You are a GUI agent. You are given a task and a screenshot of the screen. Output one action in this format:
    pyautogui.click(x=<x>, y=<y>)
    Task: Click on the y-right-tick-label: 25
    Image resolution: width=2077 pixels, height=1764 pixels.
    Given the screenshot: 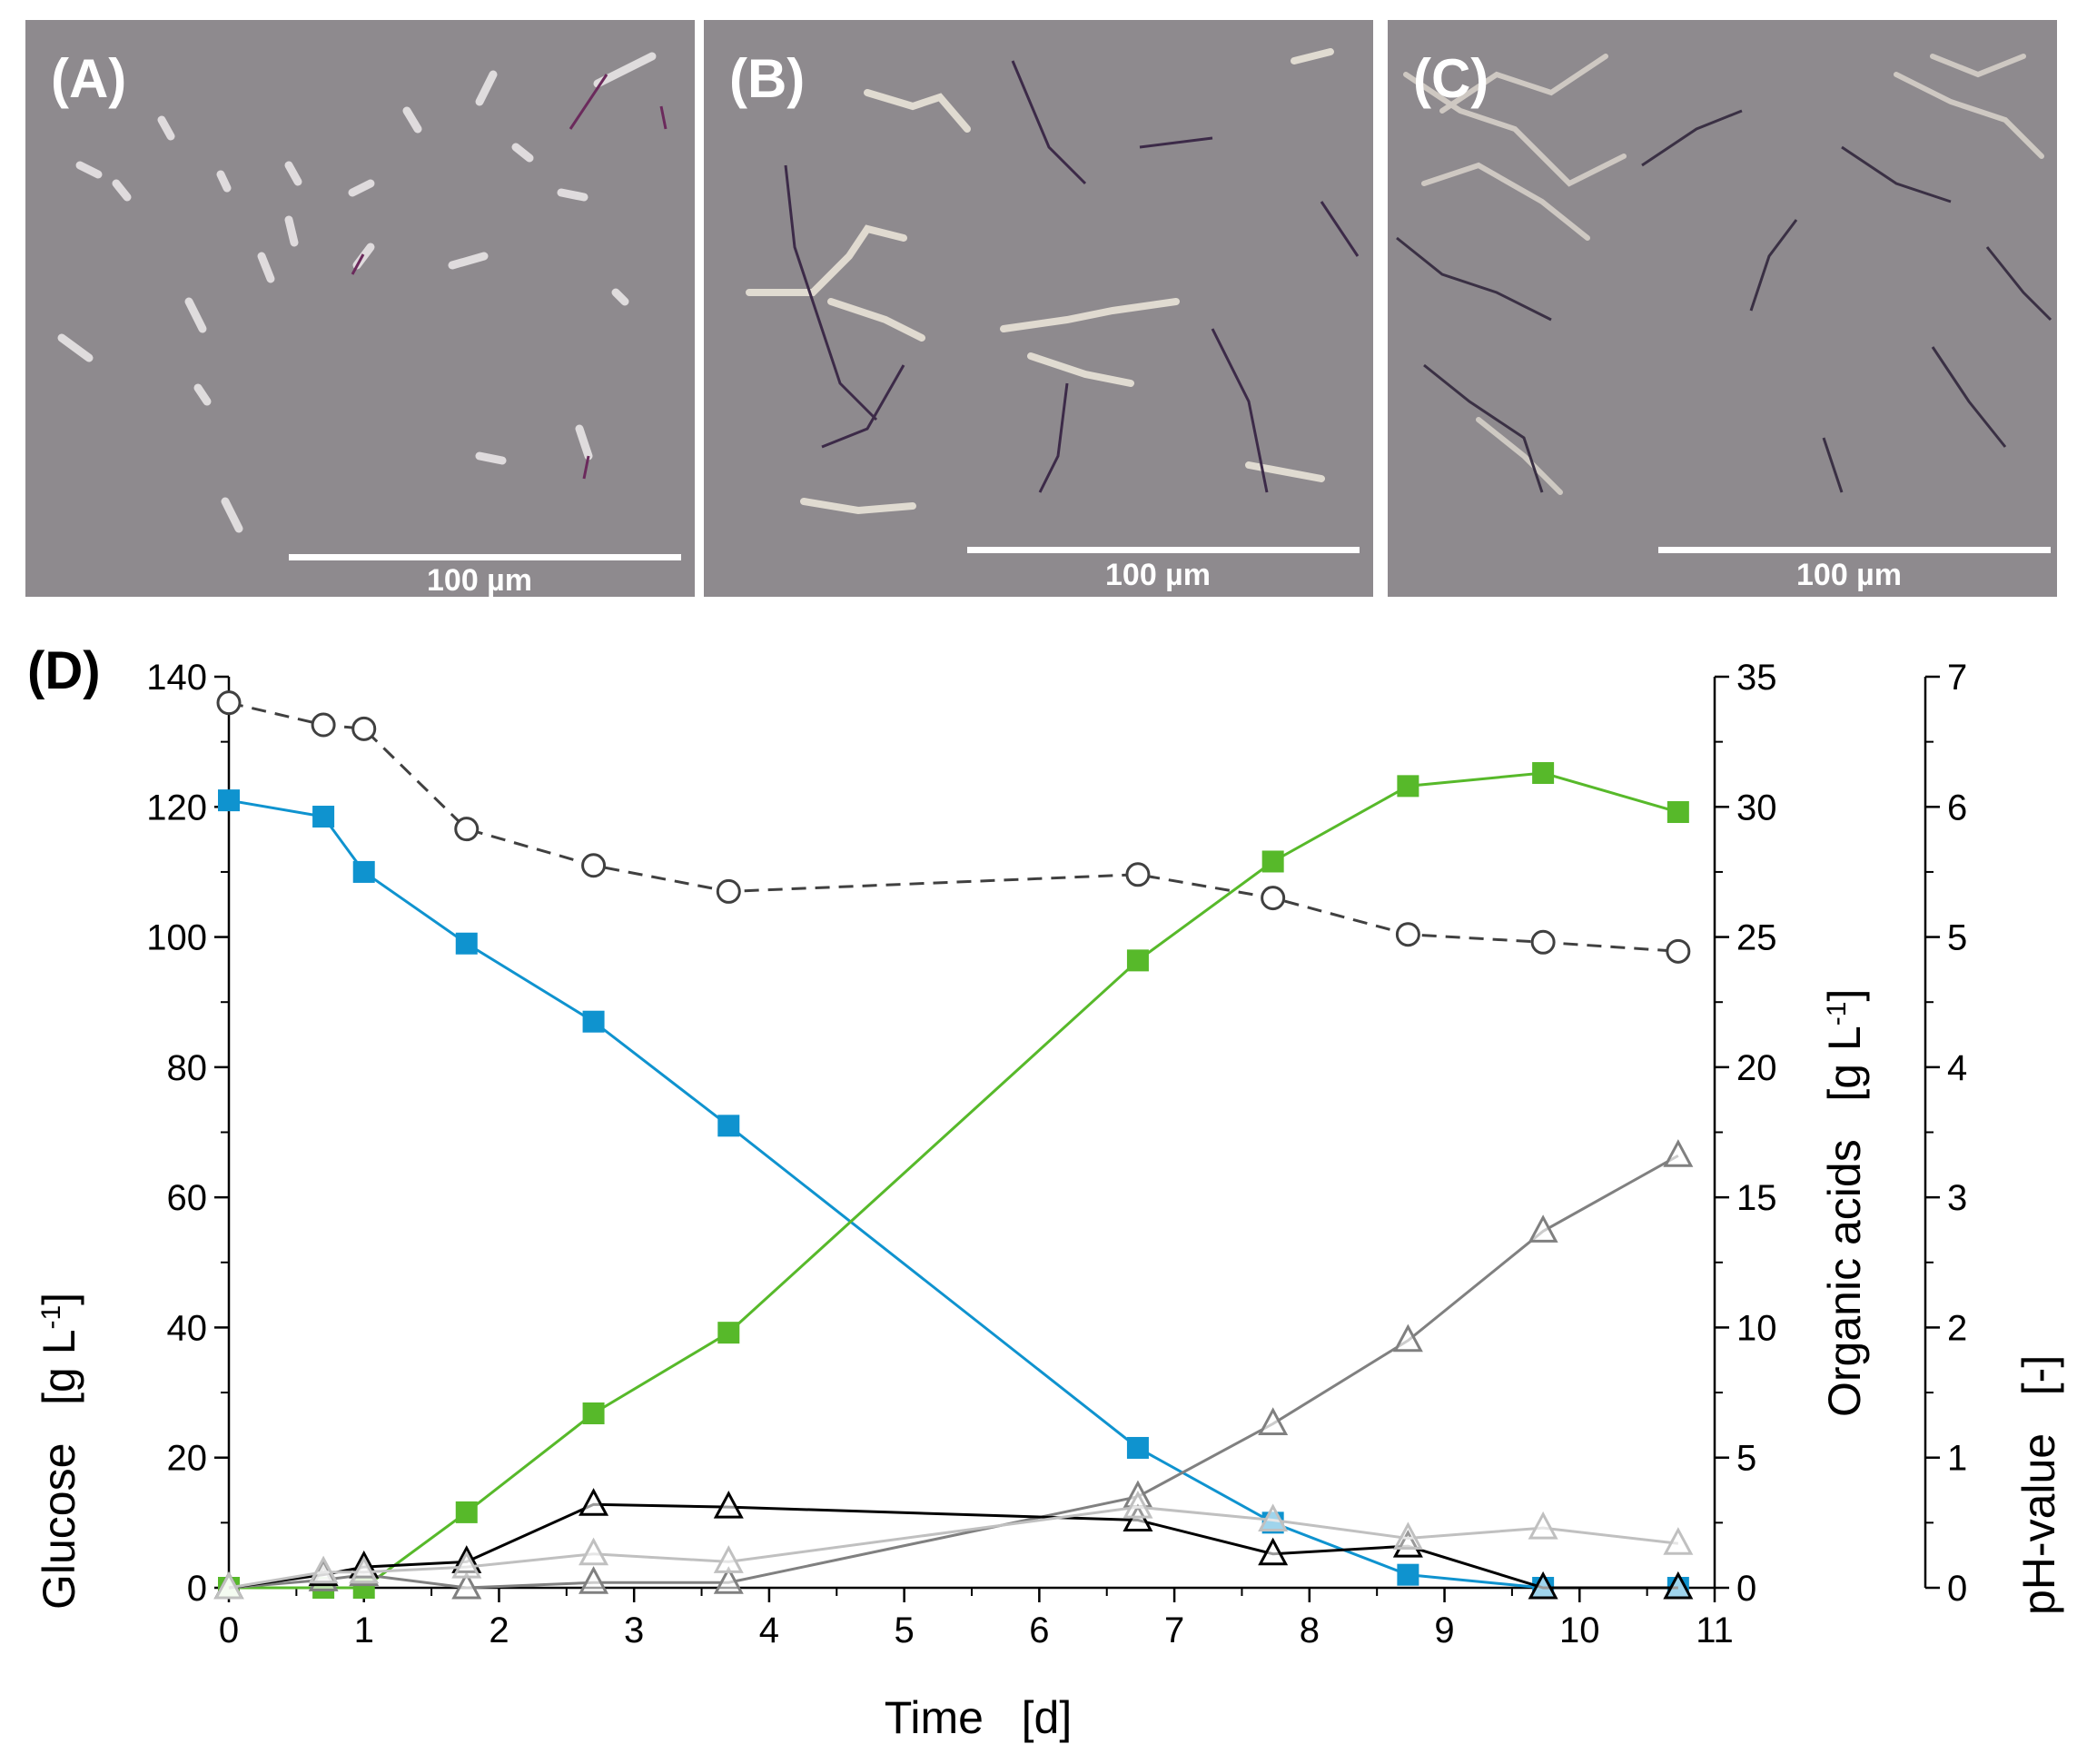 What is the action you would take?
    pyautogui.click(x=1756, y=938)
    